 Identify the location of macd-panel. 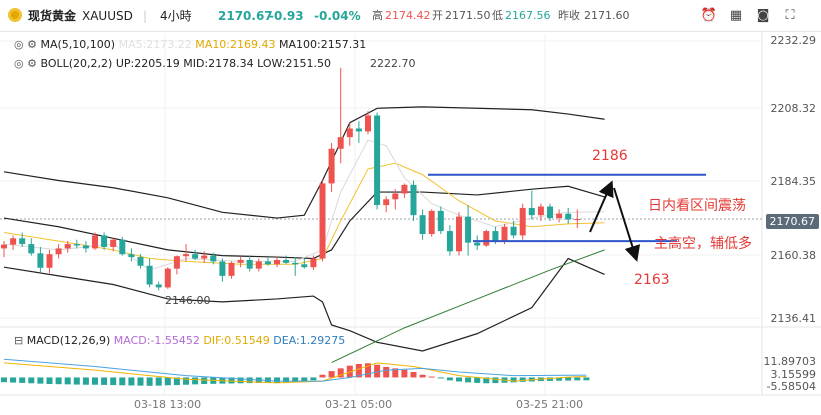
(295, 372).